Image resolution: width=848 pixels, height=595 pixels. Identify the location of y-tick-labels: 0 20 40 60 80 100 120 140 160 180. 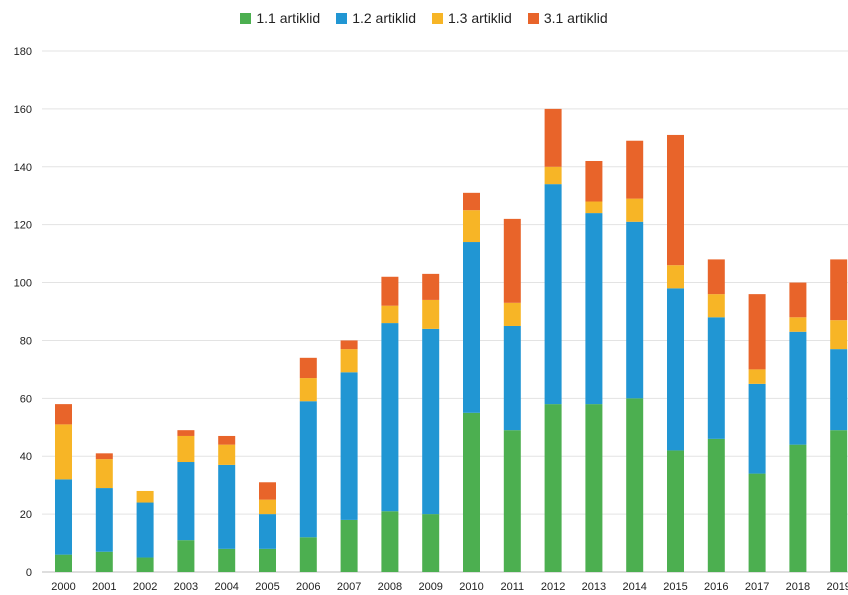
(23, 312).